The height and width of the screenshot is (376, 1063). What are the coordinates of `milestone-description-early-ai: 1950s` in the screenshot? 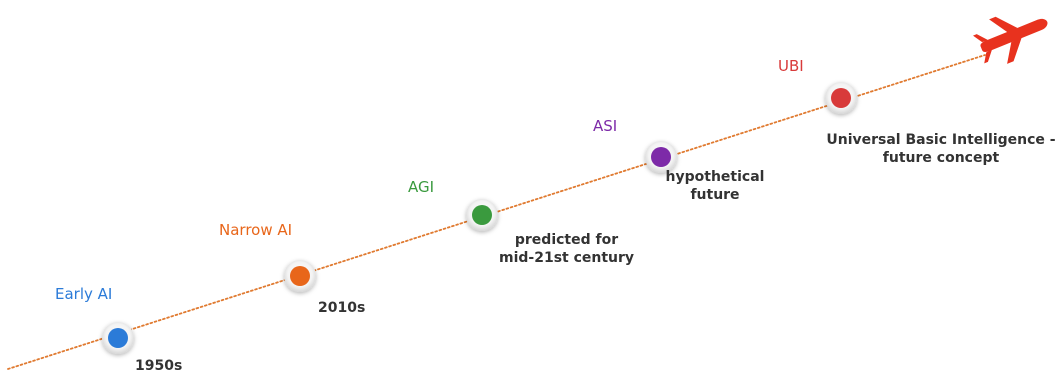 It's located at (159, 366).